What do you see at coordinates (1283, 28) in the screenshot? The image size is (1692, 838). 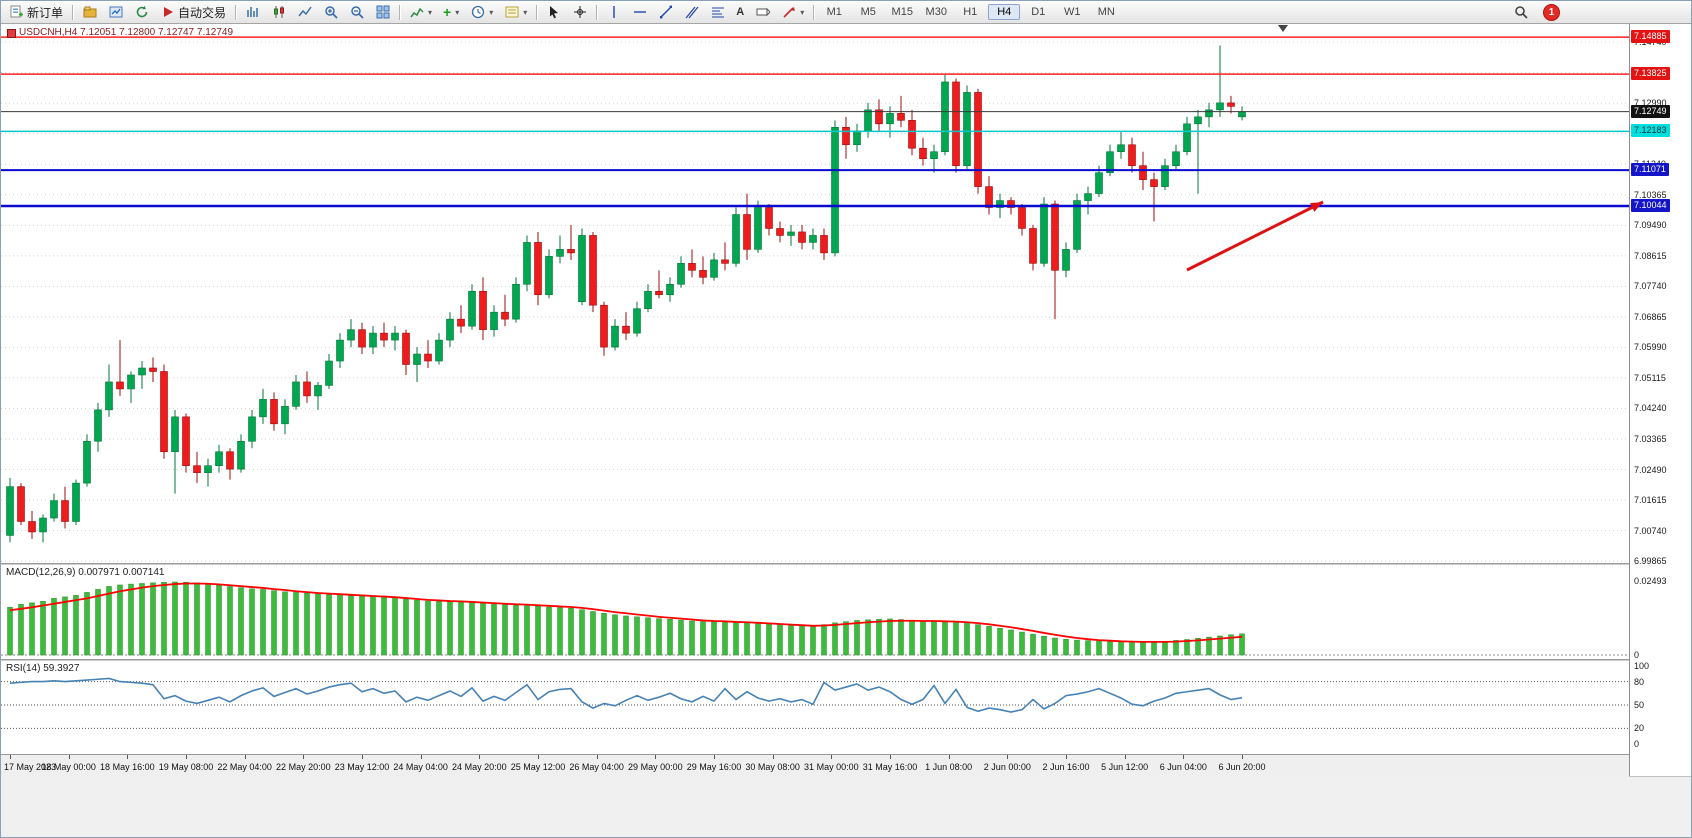 I see `chart-shift-marker` at bounding box center [1283, 28].